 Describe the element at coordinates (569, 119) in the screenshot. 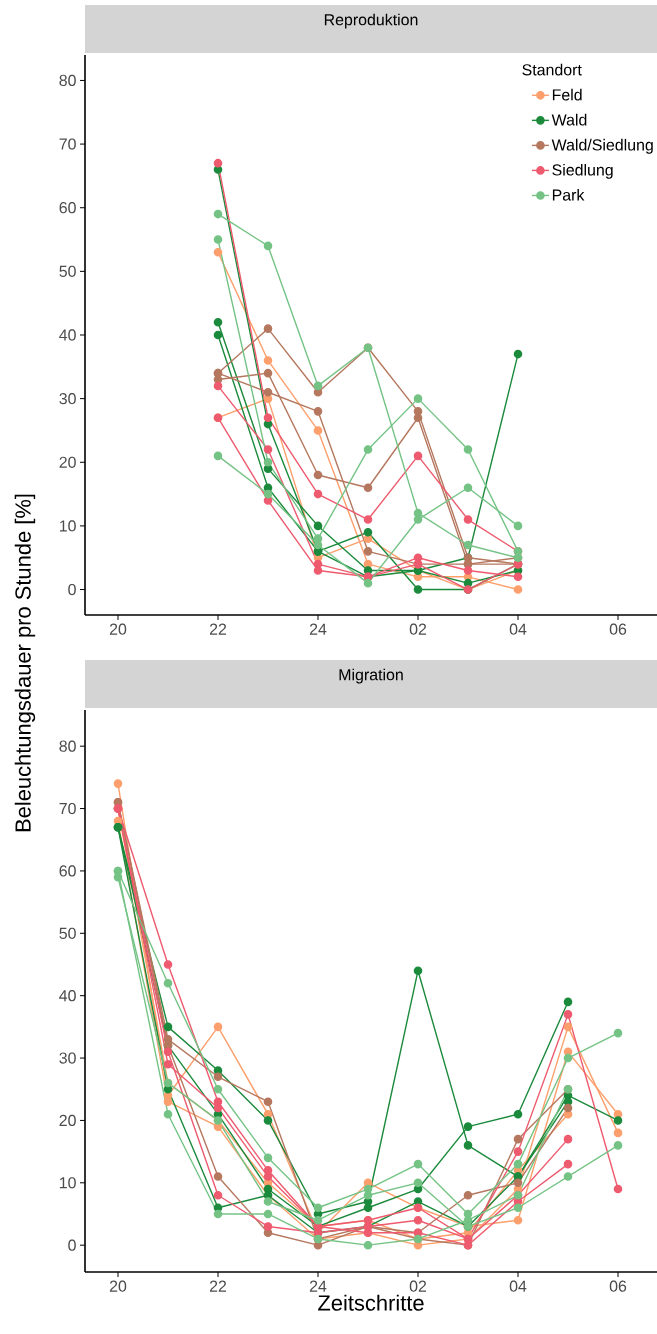

I see `legend-label: Wald` at that location.